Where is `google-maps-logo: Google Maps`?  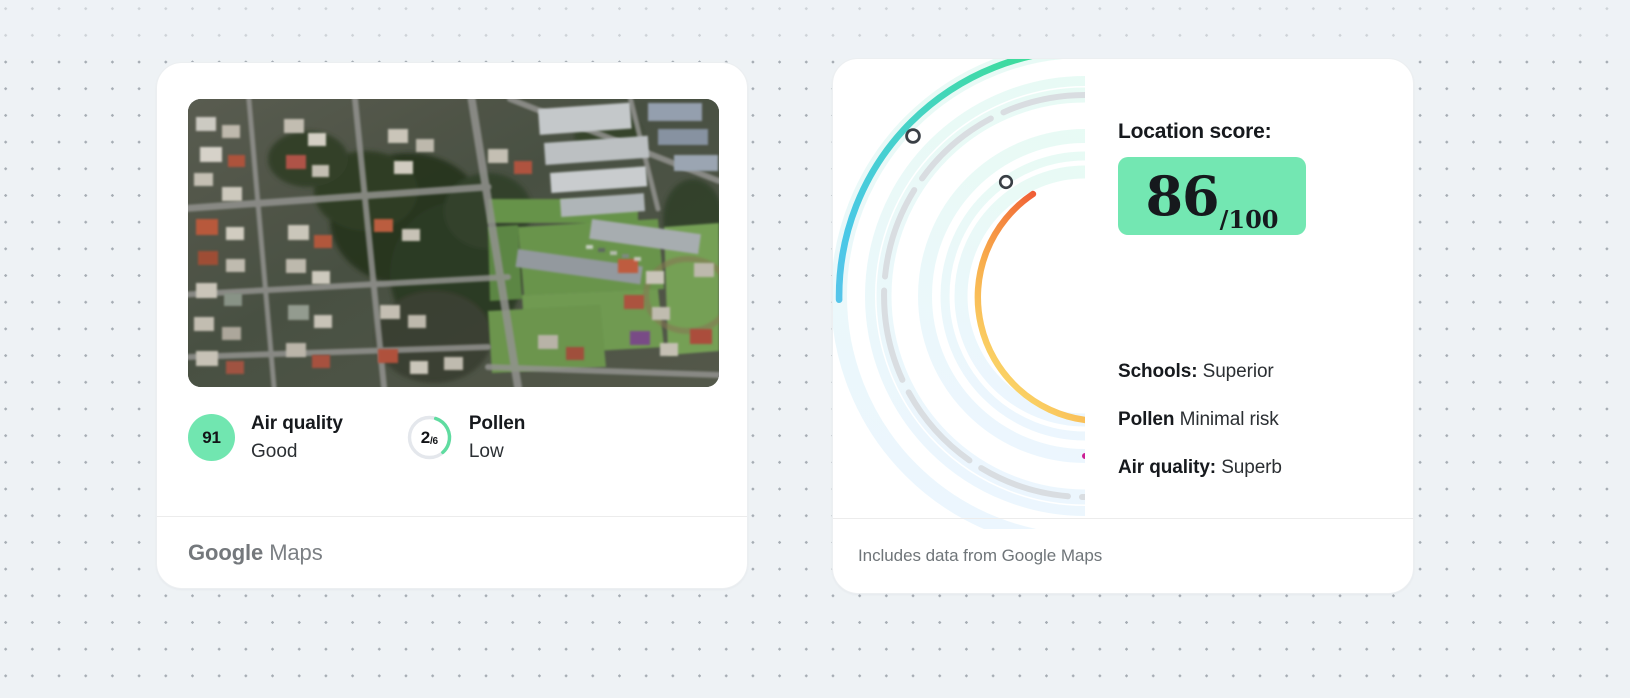 google-maps-logo: Google Maps is located at coordinates (255, 553).